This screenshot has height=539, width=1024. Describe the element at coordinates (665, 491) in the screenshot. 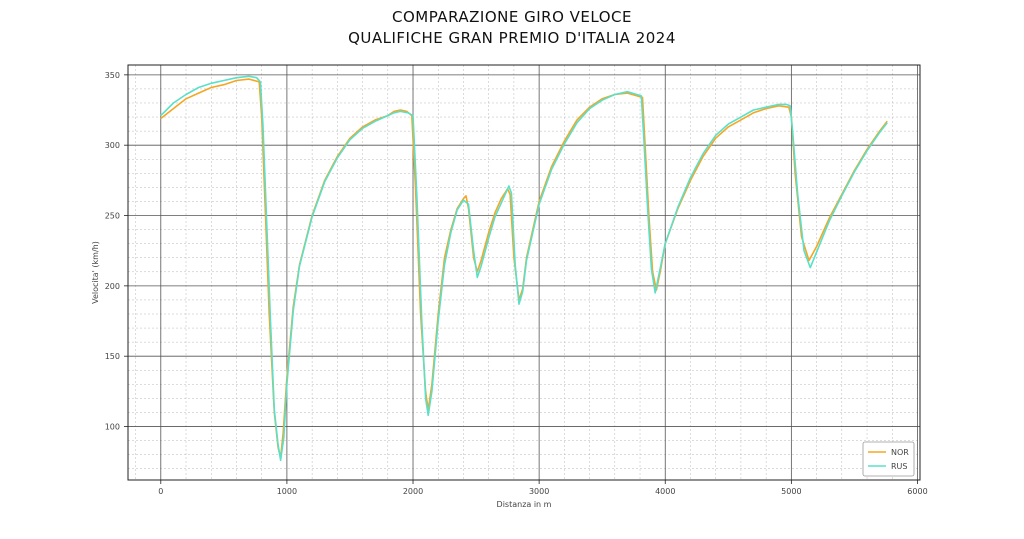

I see `x-tick-label: 4000` at that location.